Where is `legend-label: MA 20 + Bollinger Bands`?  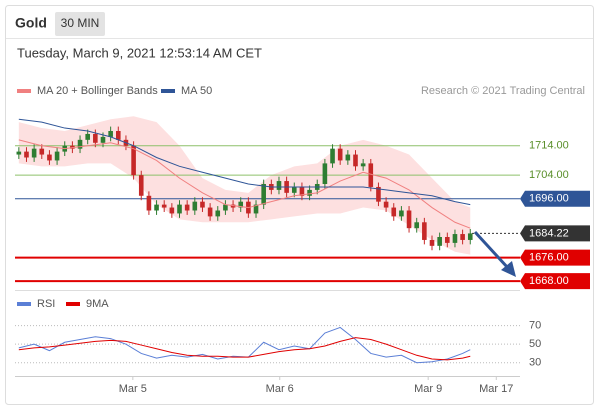
legend-label: MA 20 + Bollinger Bands is located at coordinates (97, 91).